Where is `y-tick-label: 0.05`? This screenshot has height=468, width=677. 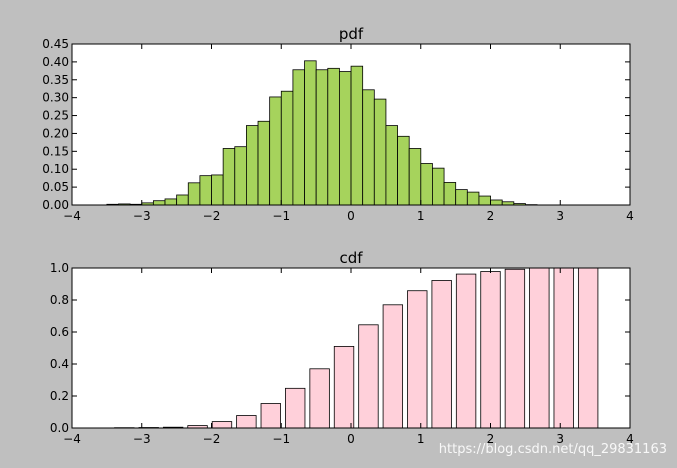
y-tick-label: 0.05 is located at coordinates (55, 187).